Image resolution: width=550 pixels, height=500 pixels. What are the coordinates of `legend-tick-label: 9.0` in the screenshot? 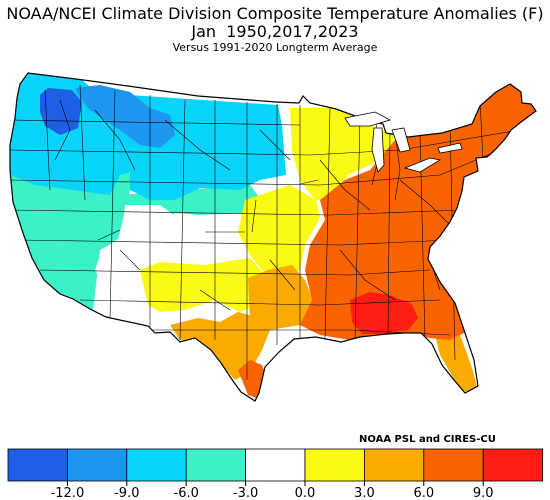 It's located at (483, 493).